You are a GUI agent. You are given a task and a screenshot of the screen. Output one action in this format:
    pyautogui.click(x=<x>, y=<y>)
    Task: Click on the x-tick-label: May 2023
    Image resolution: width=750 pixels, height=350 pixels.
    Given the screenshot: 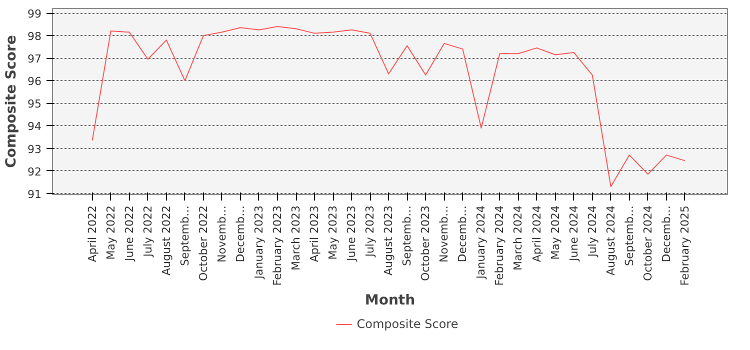 What is the action you would take?
    pyautogui.click(x=333, y=233)
    